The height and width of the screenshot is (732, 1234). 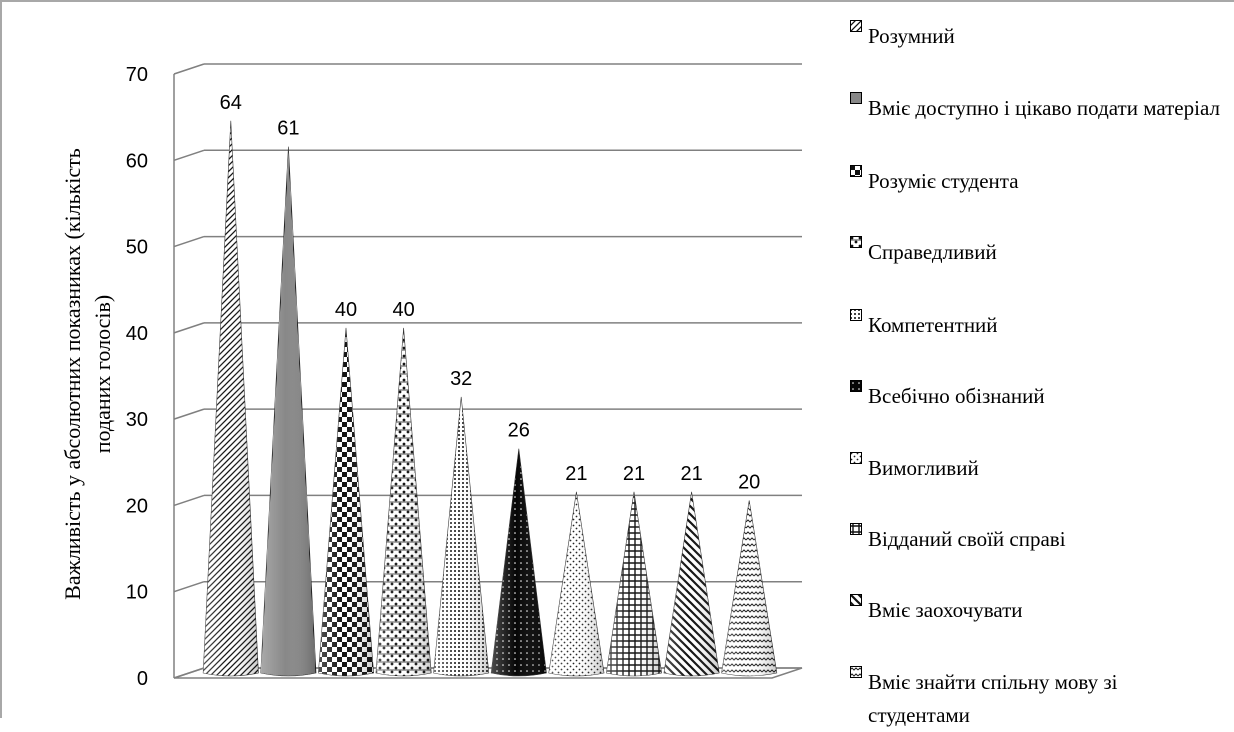 What do you see at coordinates (142, 679) in the screenshot?
I see `y-tick-label: 0` at bounding box center [142, 679].